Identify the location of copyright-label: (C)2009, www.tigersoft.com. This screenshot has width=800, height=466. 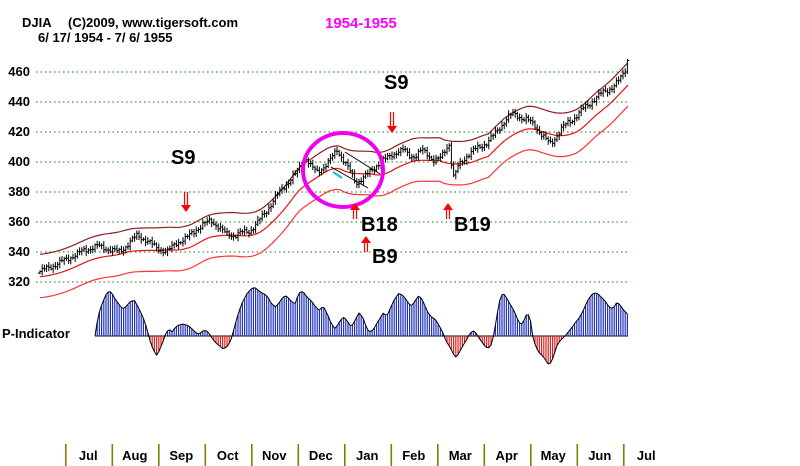
(153, 22).